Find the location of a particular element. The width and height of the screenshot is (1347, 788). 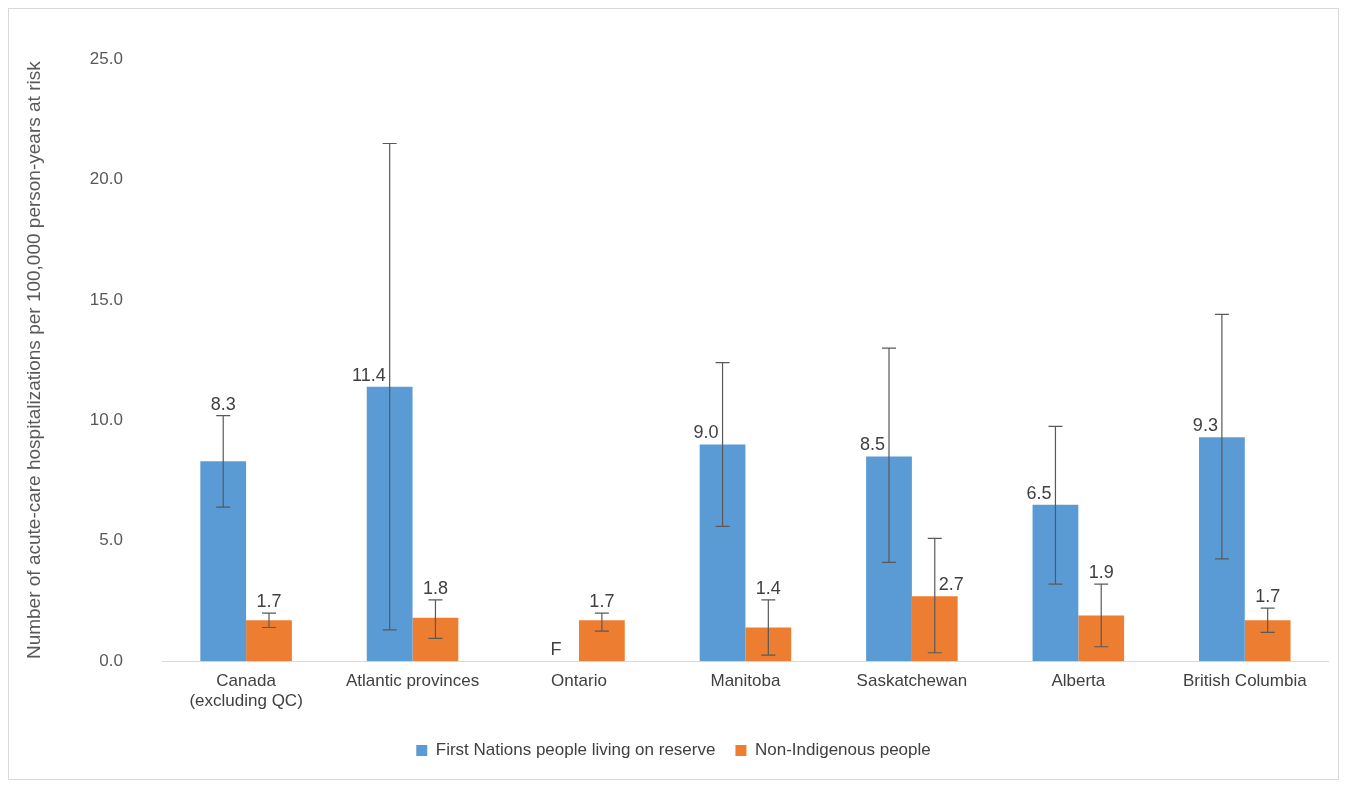

x-tick-label: Manitoba is located at coordinates (745, 681).